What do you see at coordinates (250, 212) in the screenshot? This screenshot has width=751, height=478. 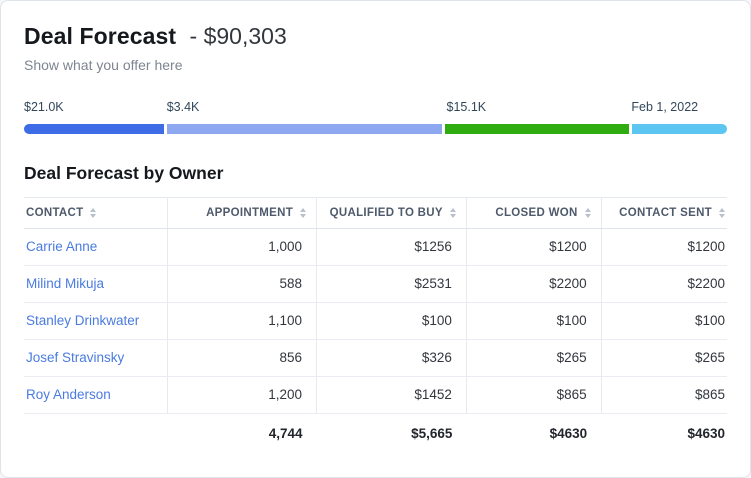 I see `column-header-label: APPOINTMENT` at bounding box center [250, 212].